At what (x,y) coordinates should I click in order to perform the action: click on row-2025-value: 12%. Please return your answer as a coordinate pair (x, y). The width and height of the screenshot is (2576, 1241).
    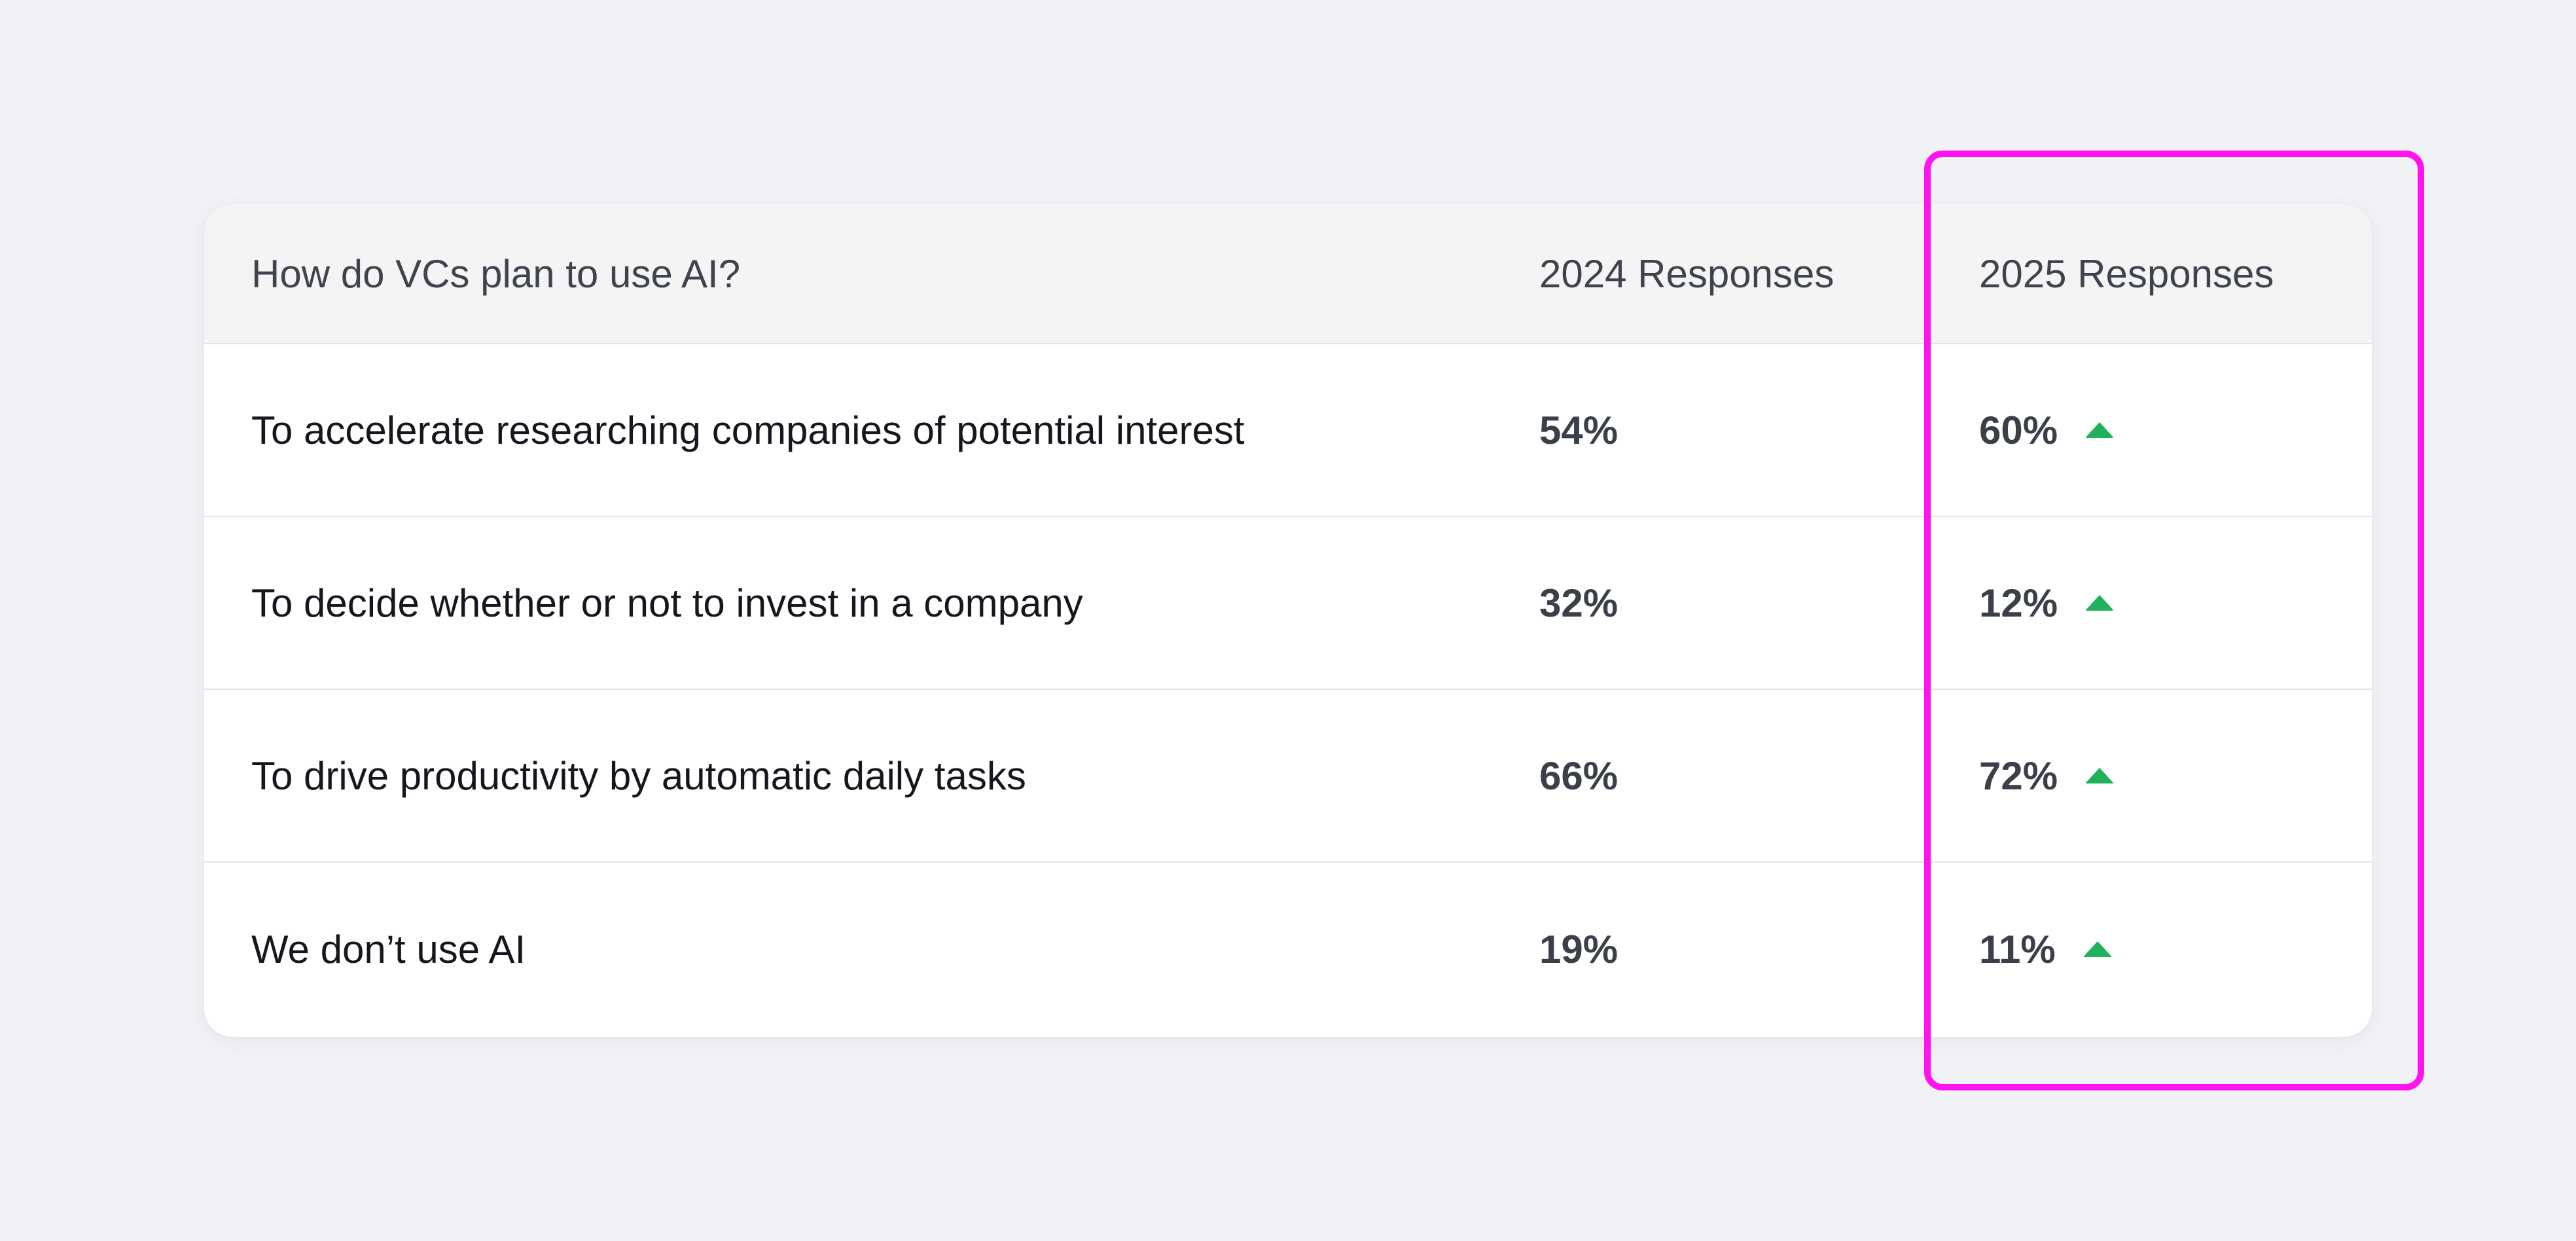
    Looking at the image, I should click on (2018, 603).